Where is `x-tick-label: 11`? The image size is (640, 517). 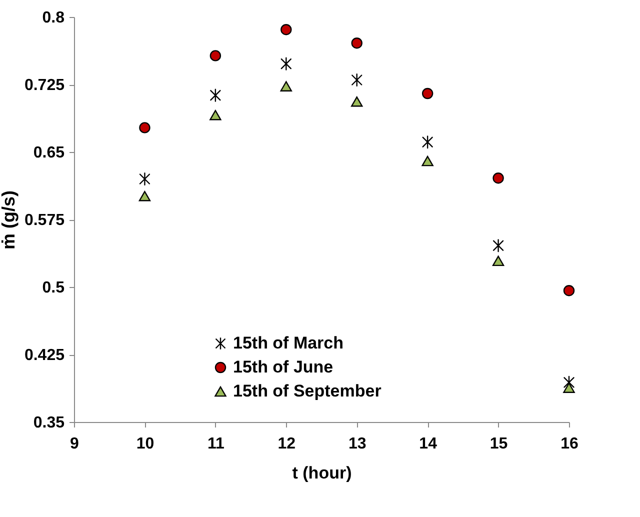 x-tick-label: 11 is located at coordinates (215, 444).